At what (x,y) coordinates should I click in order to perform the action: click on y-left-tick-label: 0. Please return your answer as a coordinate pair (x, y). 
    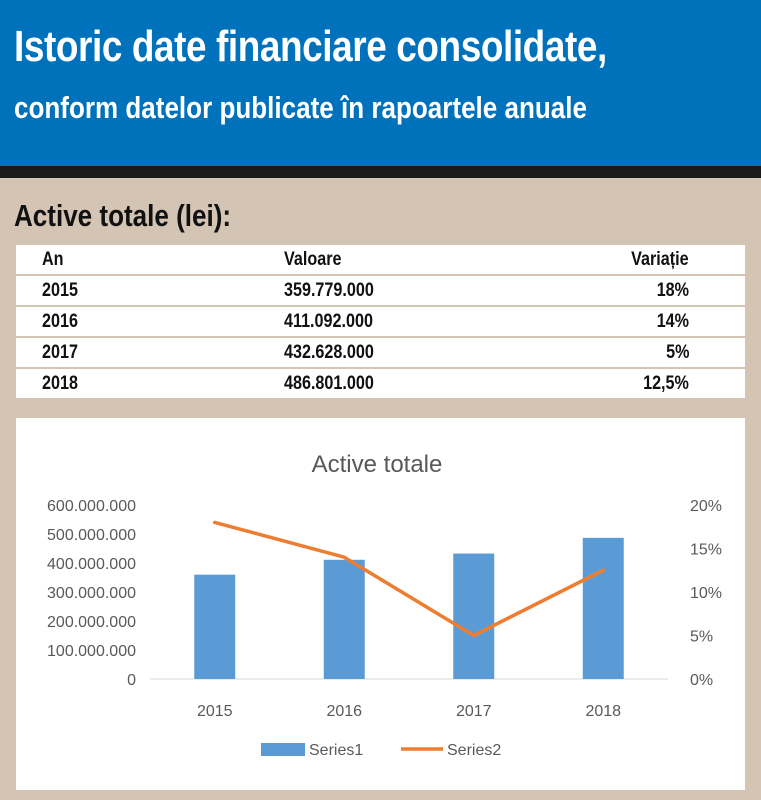
    Looking at the image, I should click on (131, 680).